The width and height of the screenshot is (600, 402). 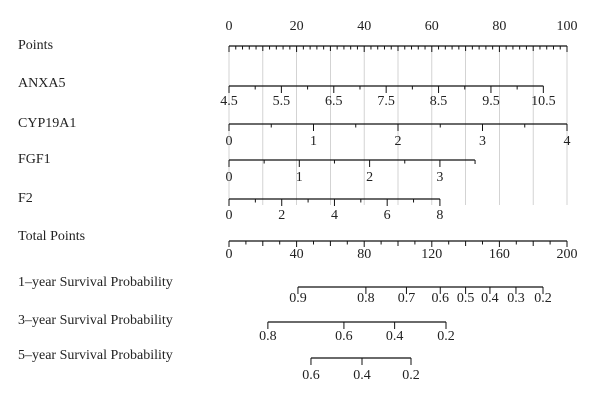 What do you see at coordinates (47, 123) in the screenshot?
I see `row-label: CYP19A1` at bounding box center [47, 123].